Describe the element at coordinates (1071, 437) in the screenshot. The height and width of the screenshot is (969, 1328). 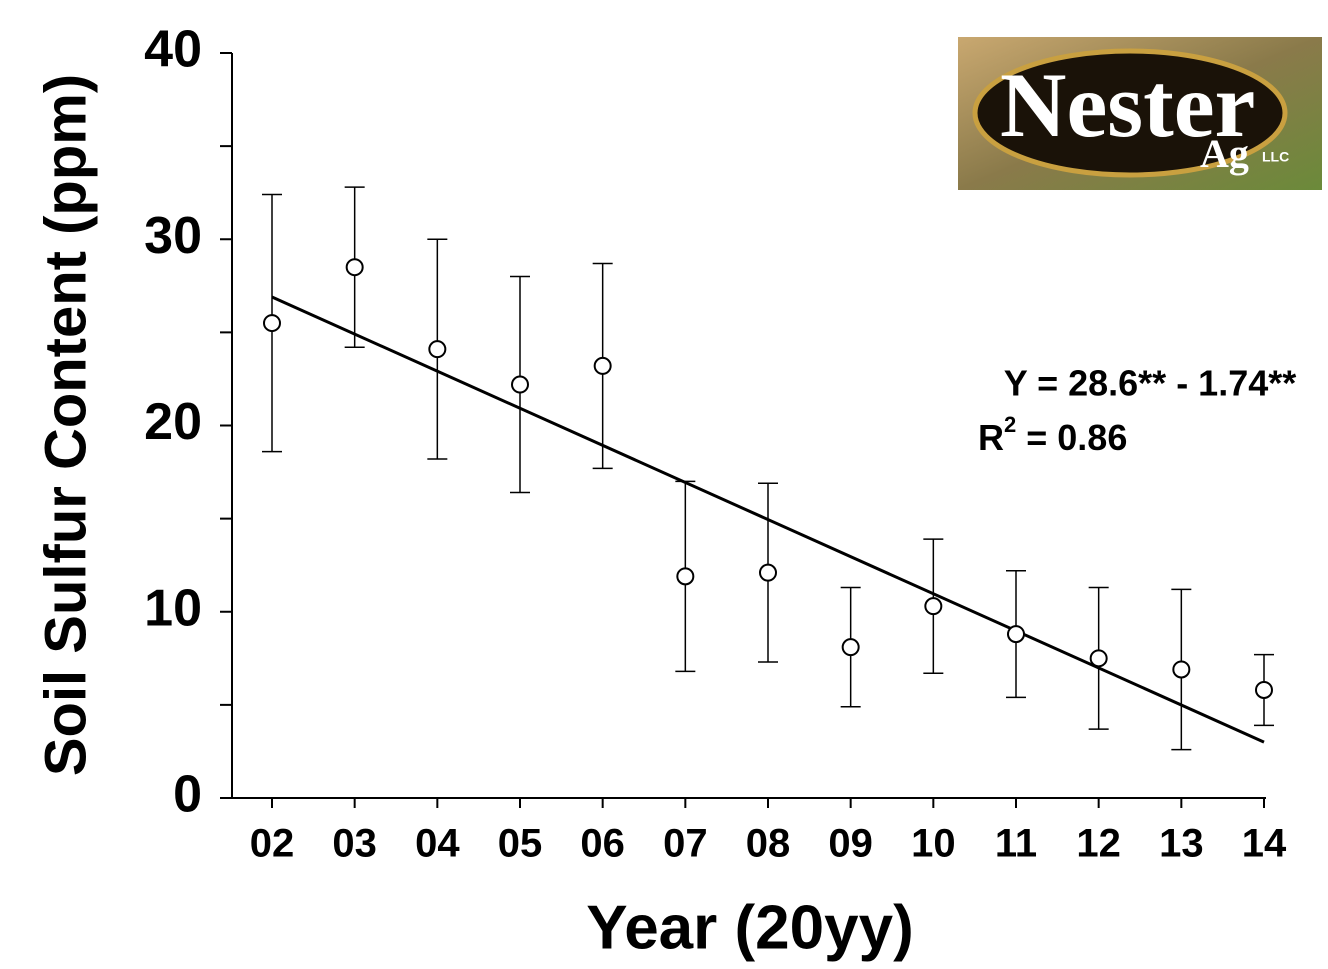
I see `r2-rest: = 0.86` at that location.